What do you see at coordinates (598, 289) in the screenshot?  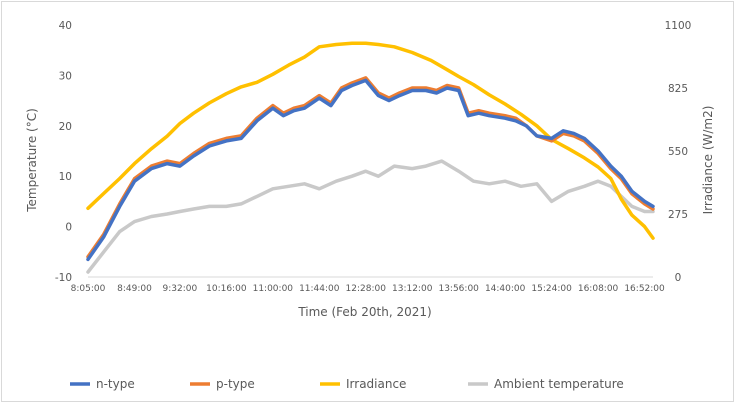 I see `x-tick-label: 16:08:00` at bounding box center [598, 289].